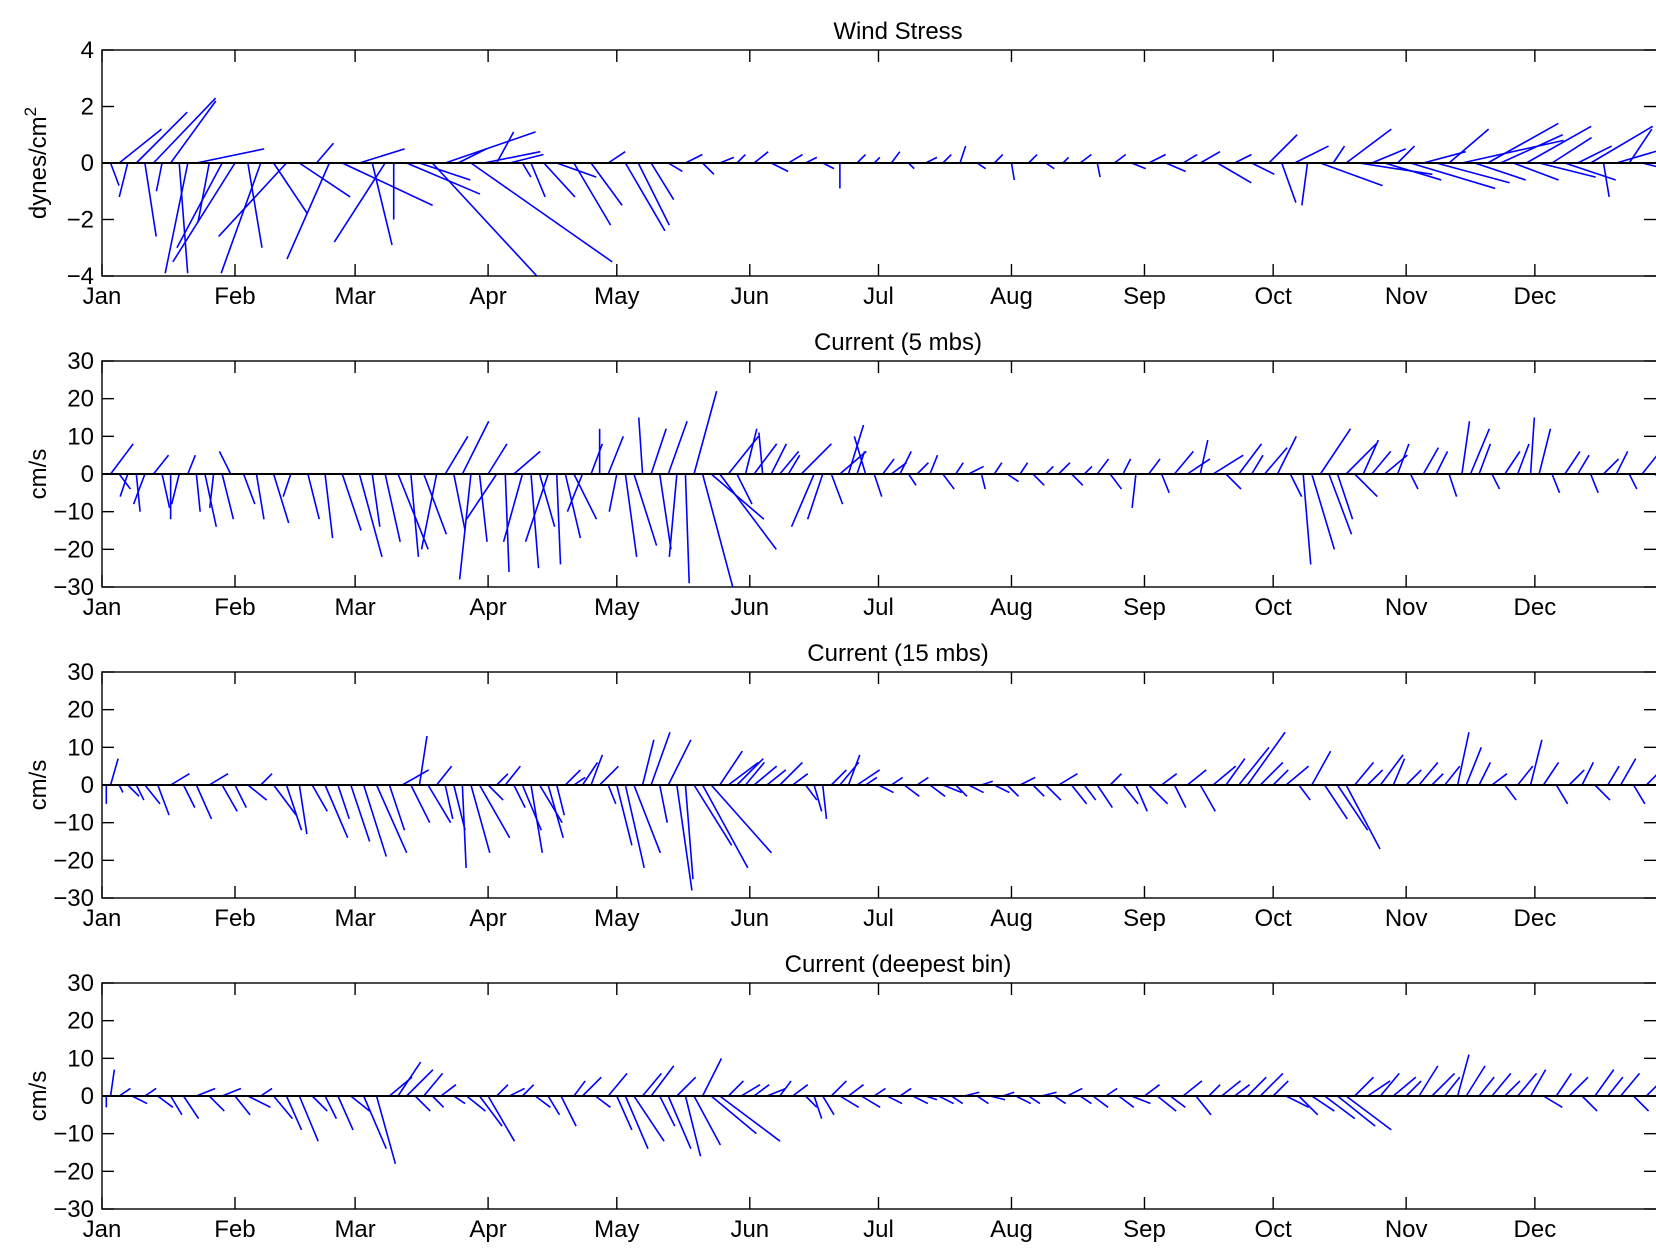 This screenshot has height=1248, width=1656. What do you see at coordinates (38, 474) in the screenshot?
I see `y-axis-label-text: cm/s` at bounding box center [38, 474].